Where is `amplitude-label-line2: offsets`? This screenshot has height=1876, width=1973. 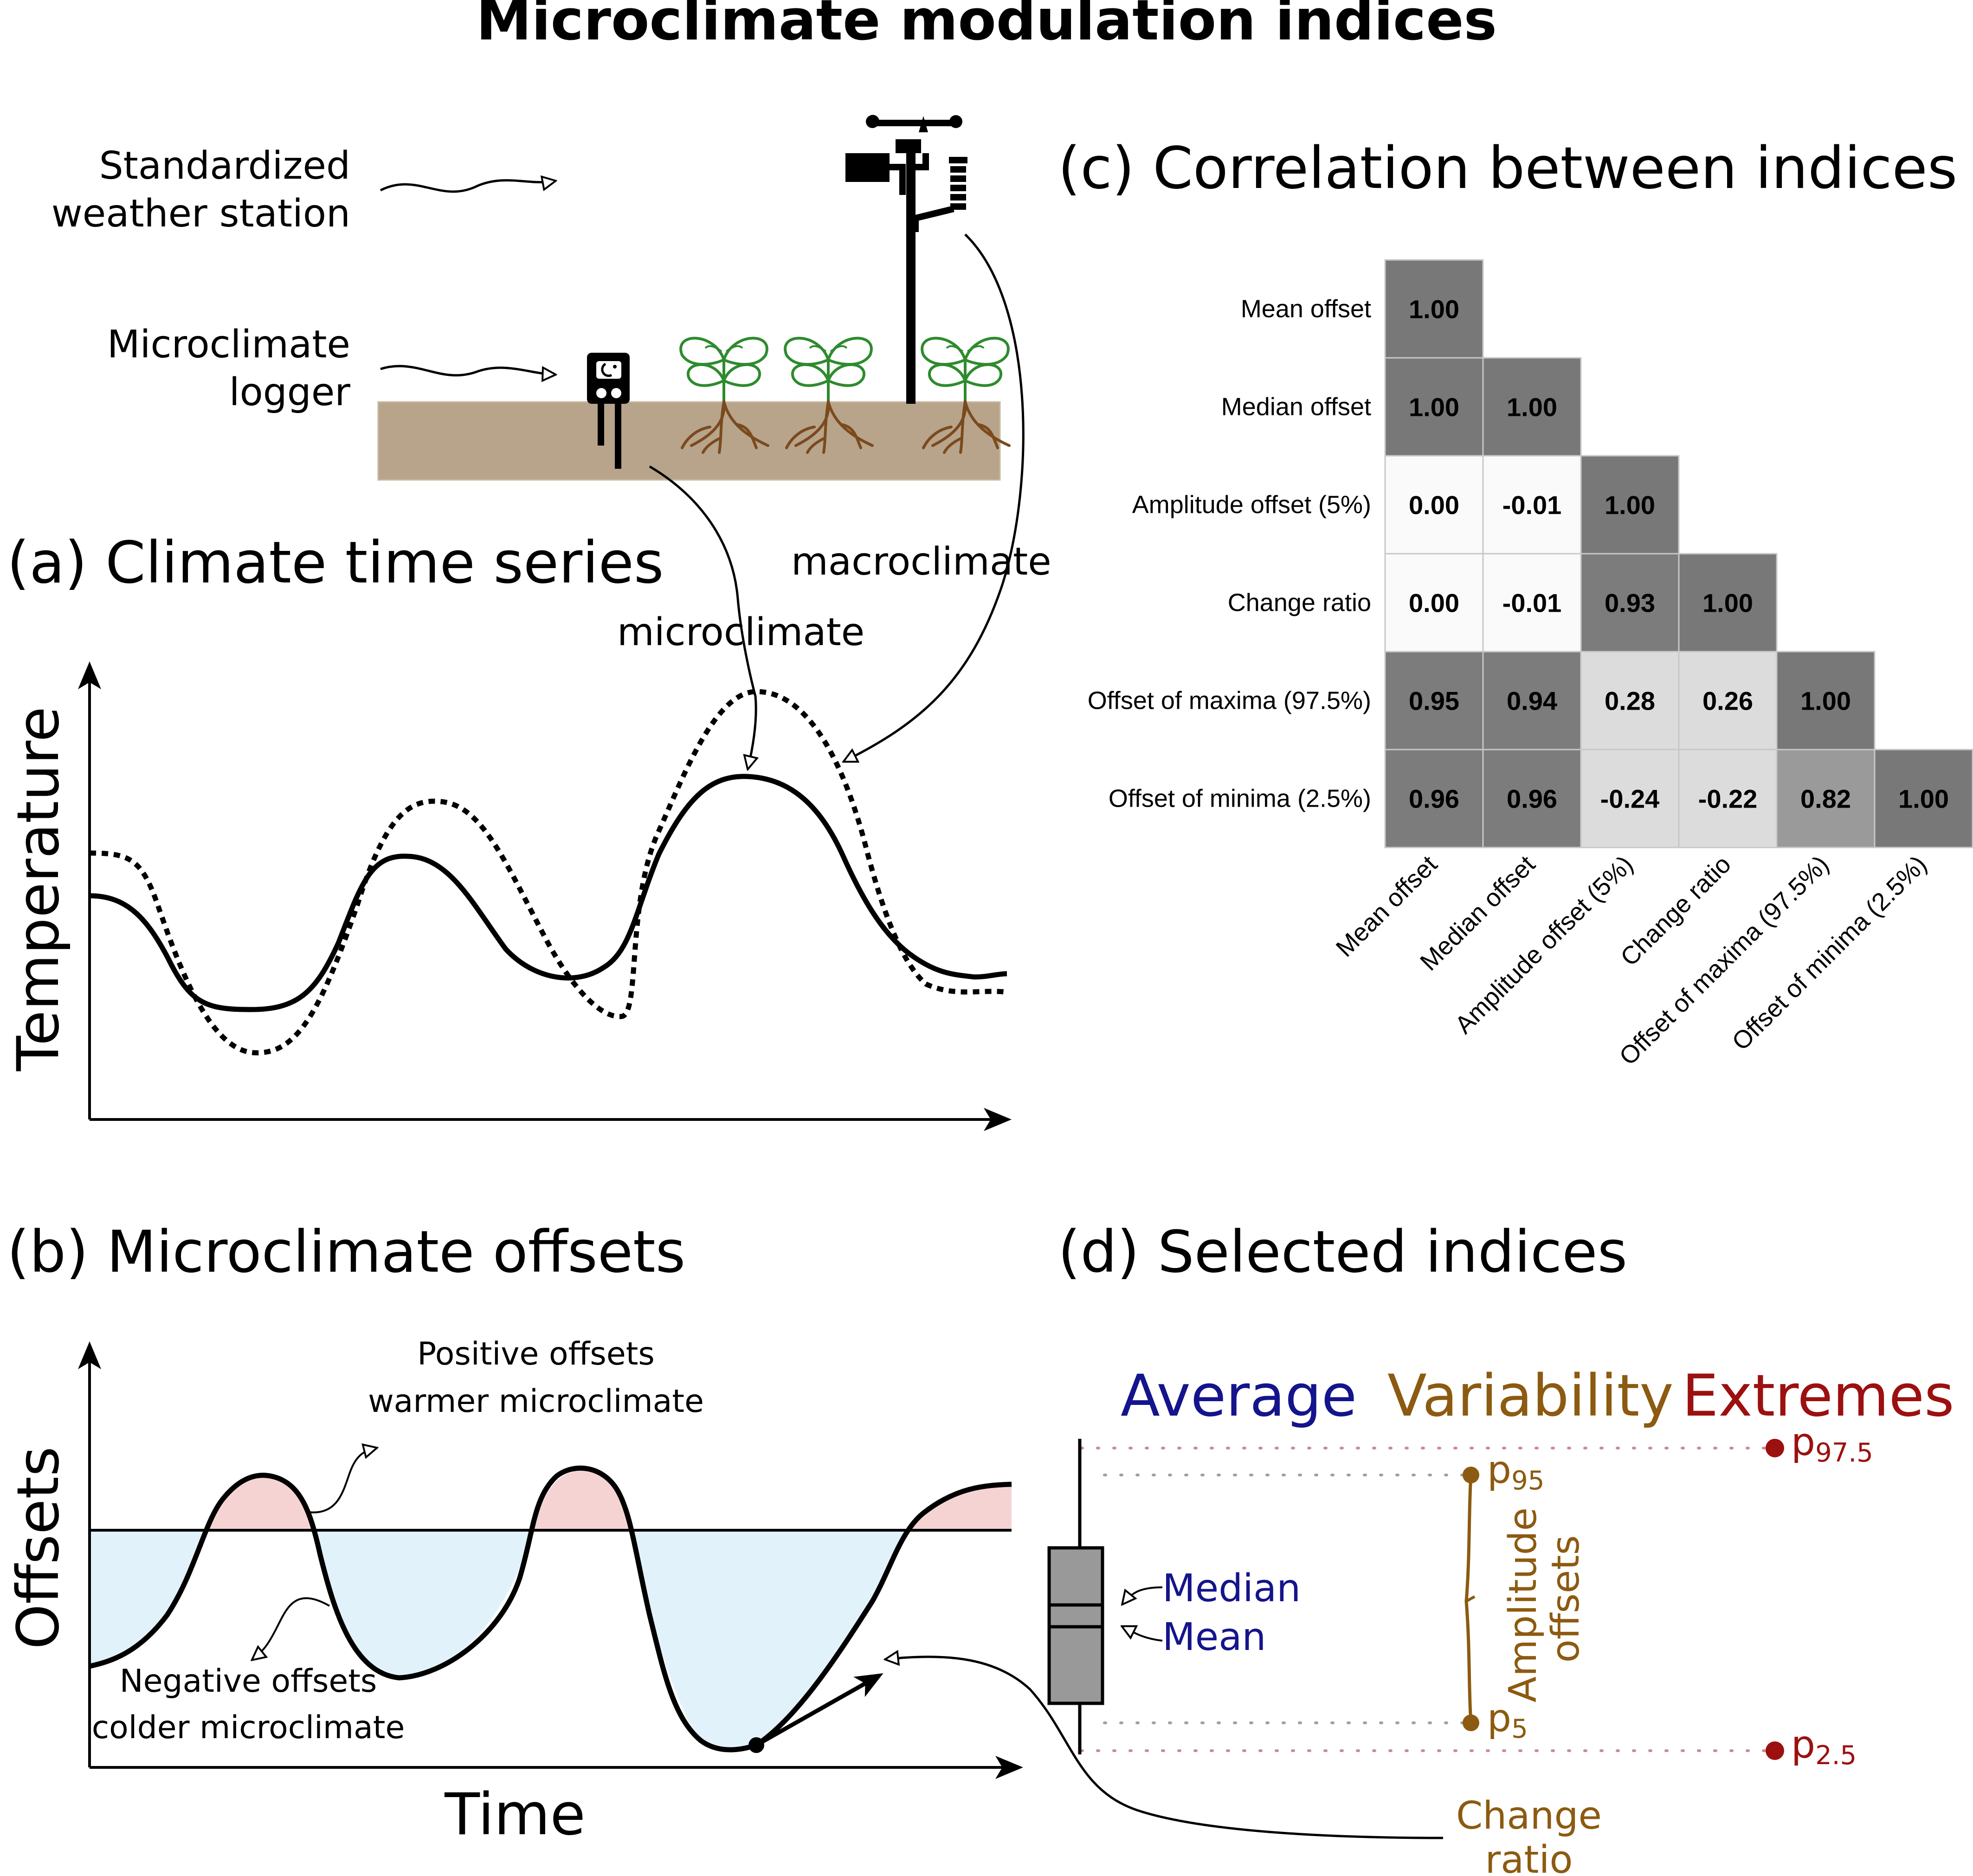 amplitude-label-line2: offsets is located at coordinates (1566, 1599).